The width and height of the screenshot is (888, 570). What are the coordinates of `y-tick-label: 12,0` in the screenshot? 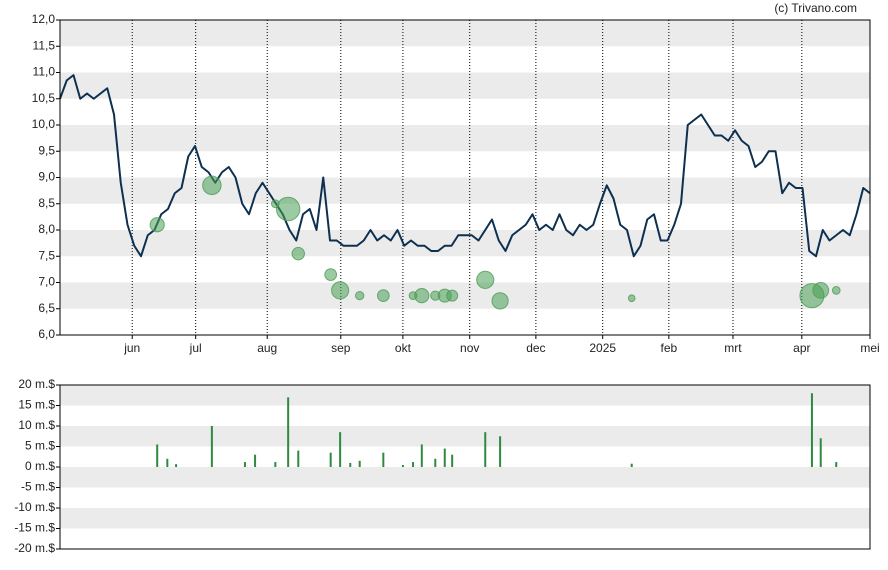 It's located at (44, 19).